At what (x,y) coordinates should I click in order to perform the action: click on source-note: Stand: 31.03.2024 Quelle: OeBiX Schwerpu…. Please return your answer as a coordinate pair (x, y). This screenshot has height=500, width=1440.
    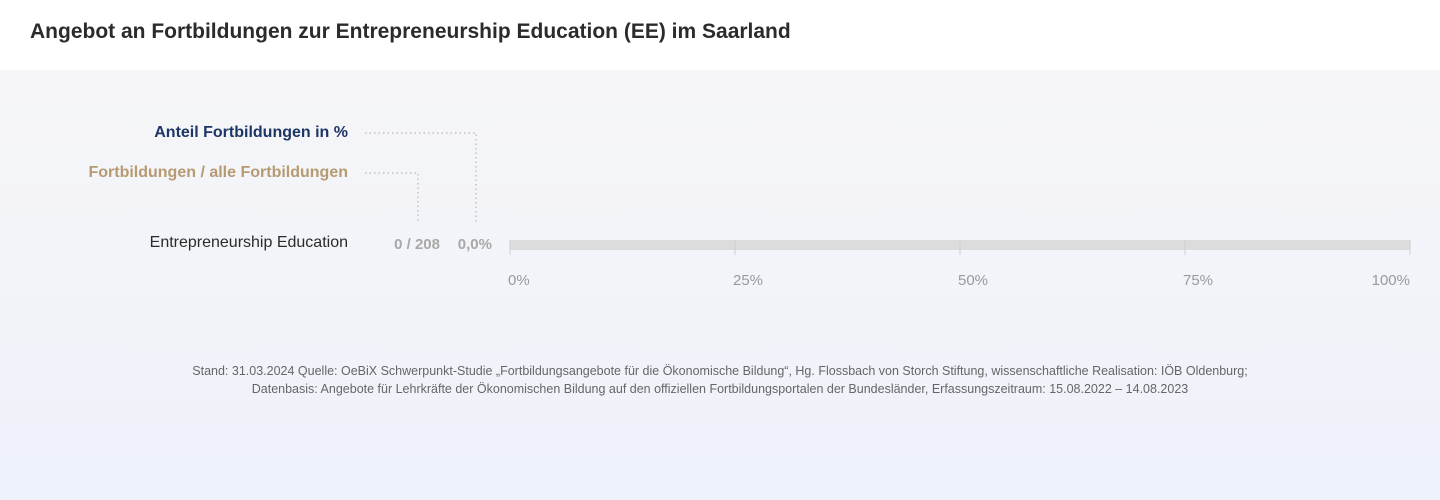
    Looking at the image, I should click on (720, 380).